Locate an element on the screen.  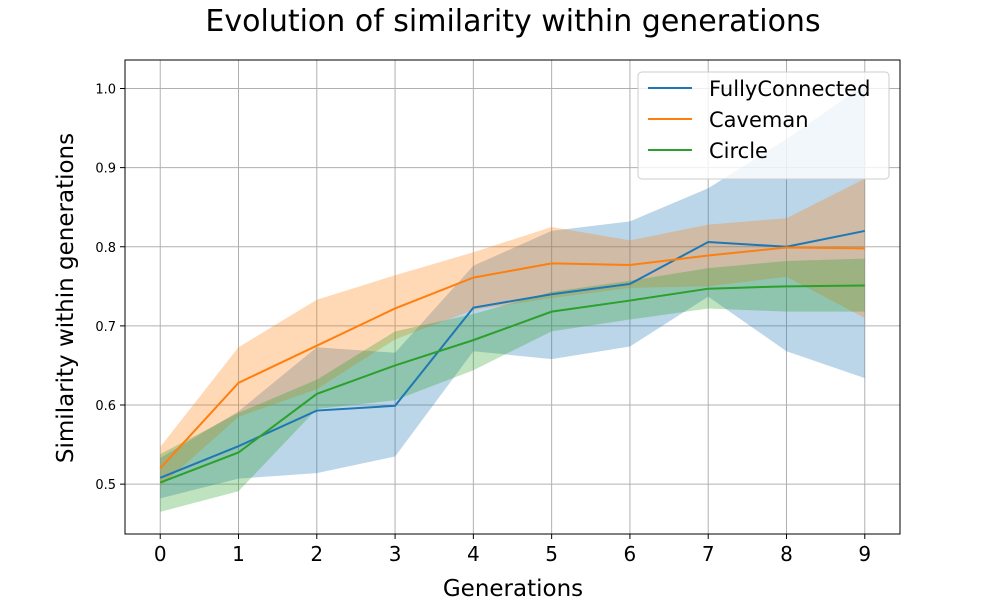
x-tick-label: 9 is located at coordinates (864, 554).